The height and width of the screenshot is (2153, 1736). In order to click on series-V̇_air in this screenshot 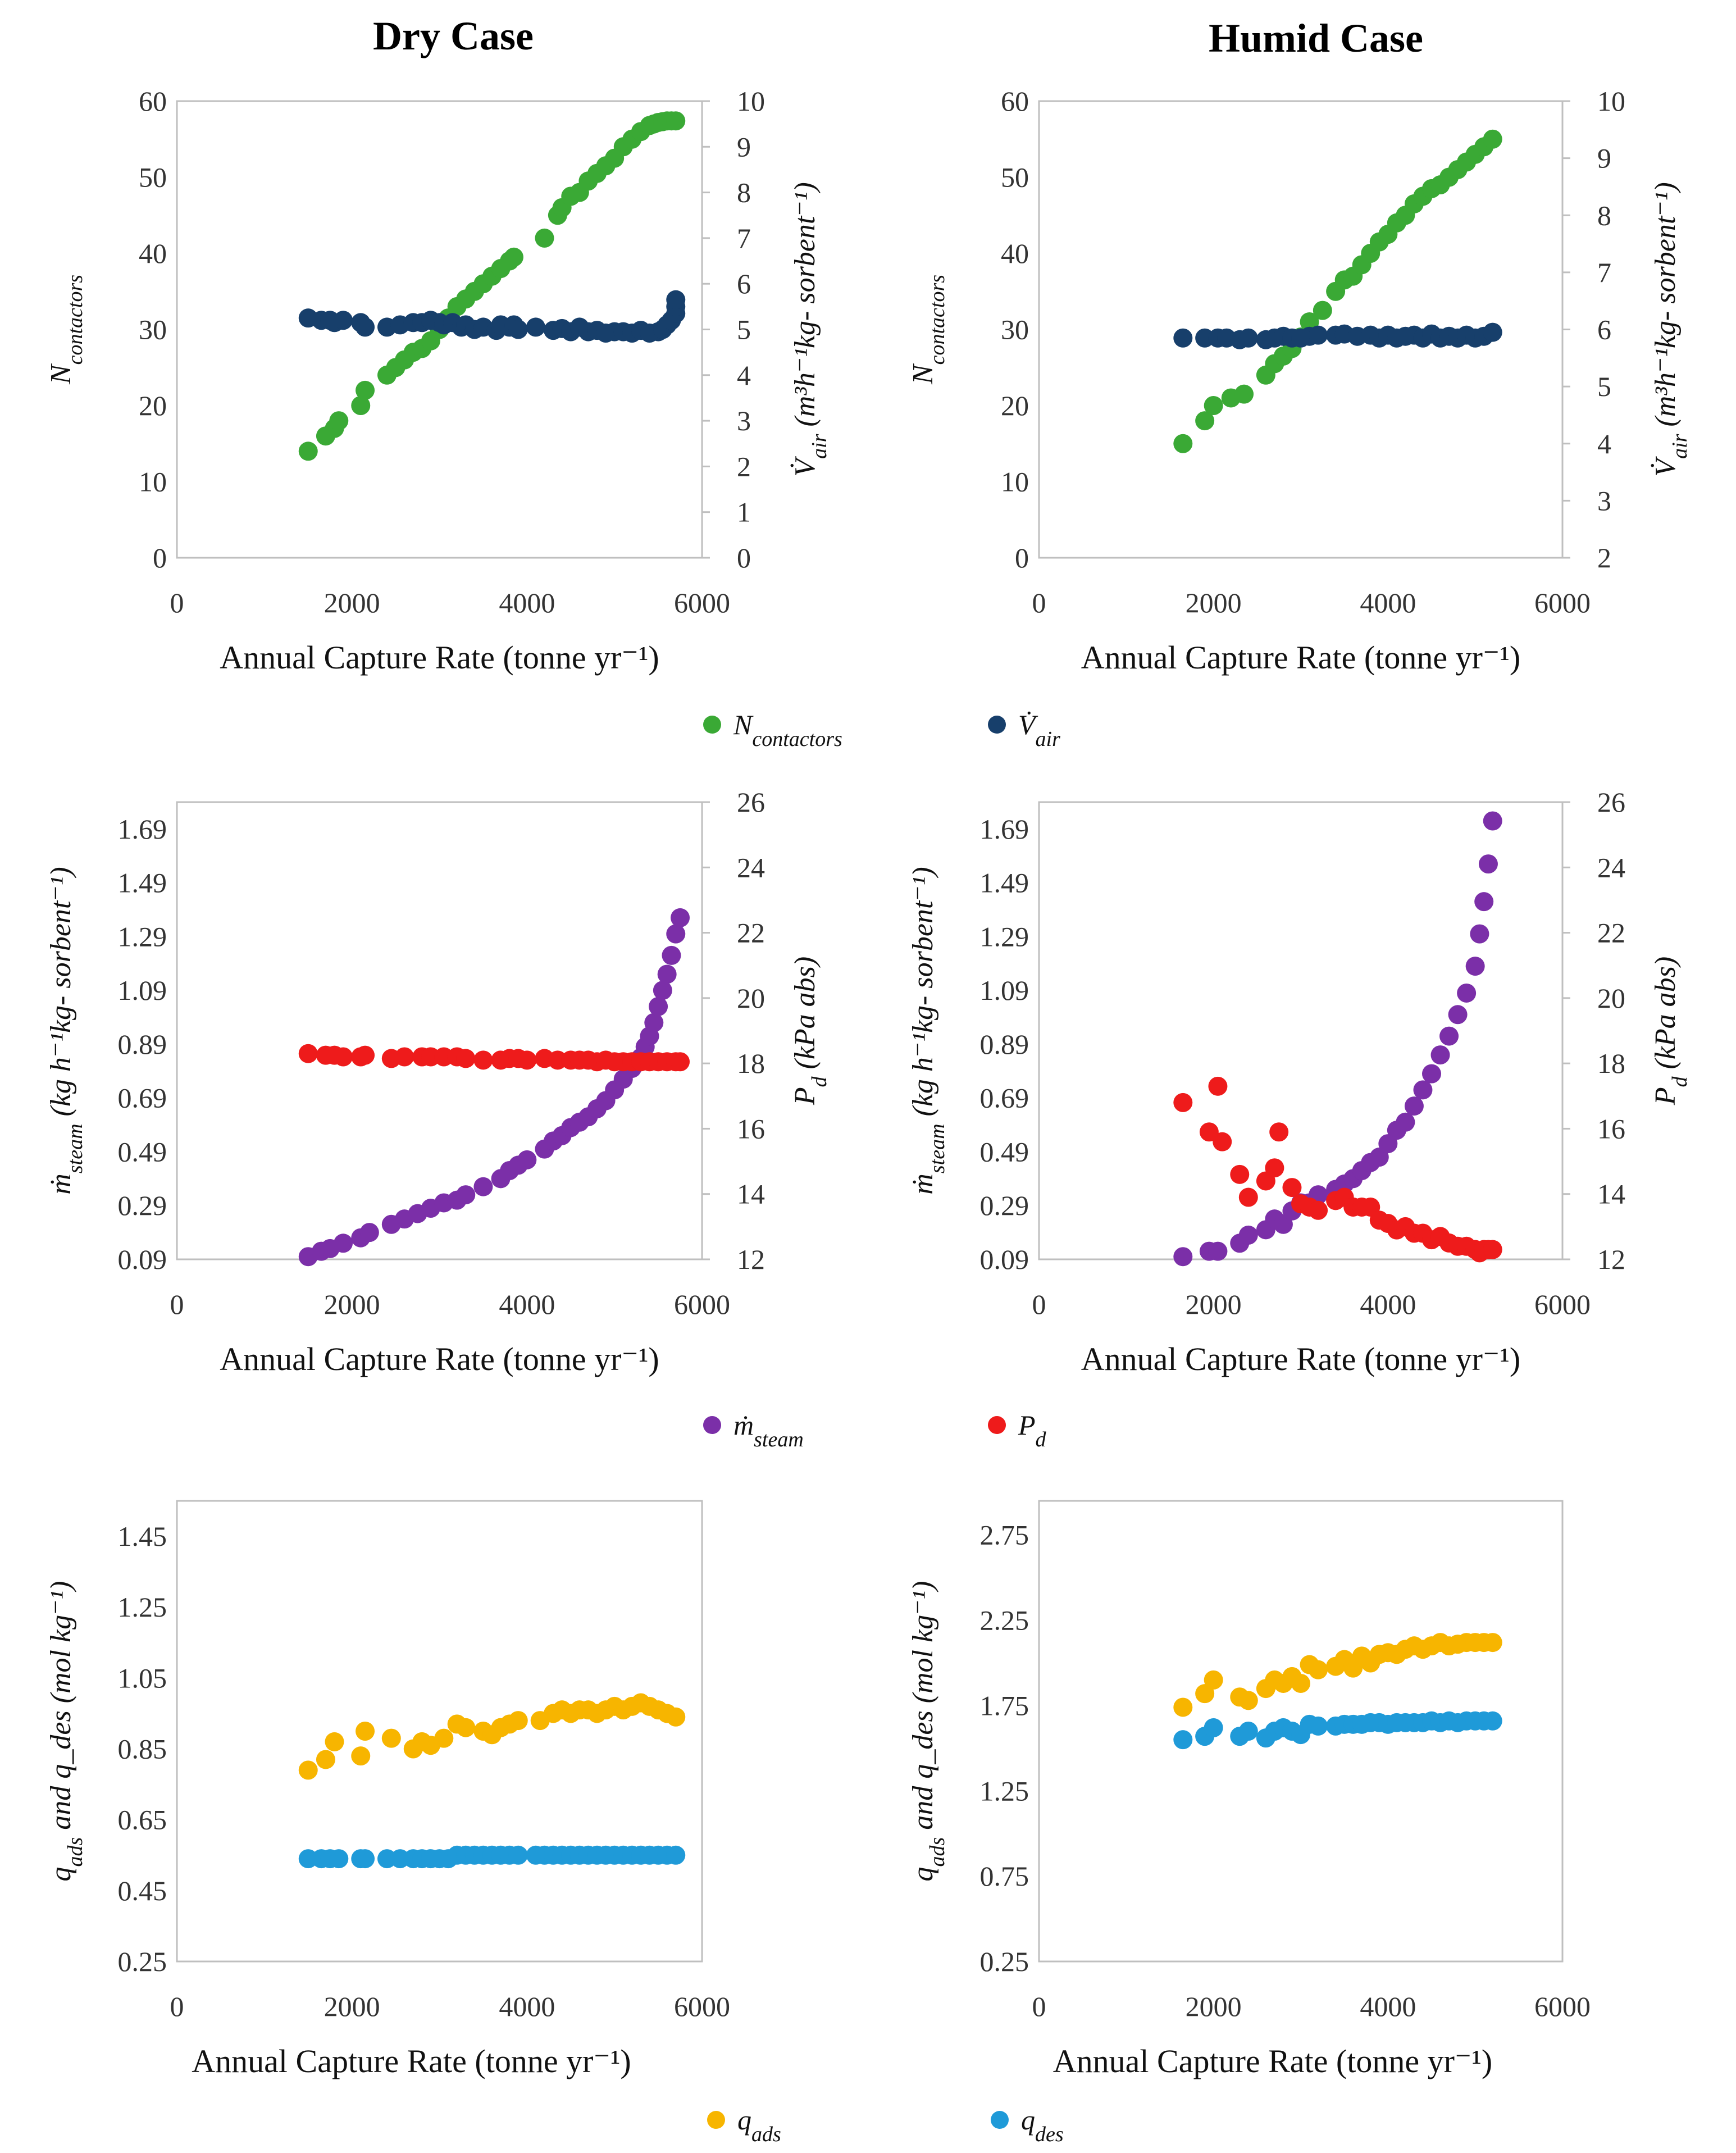, I will do `click(1337, 335)`.